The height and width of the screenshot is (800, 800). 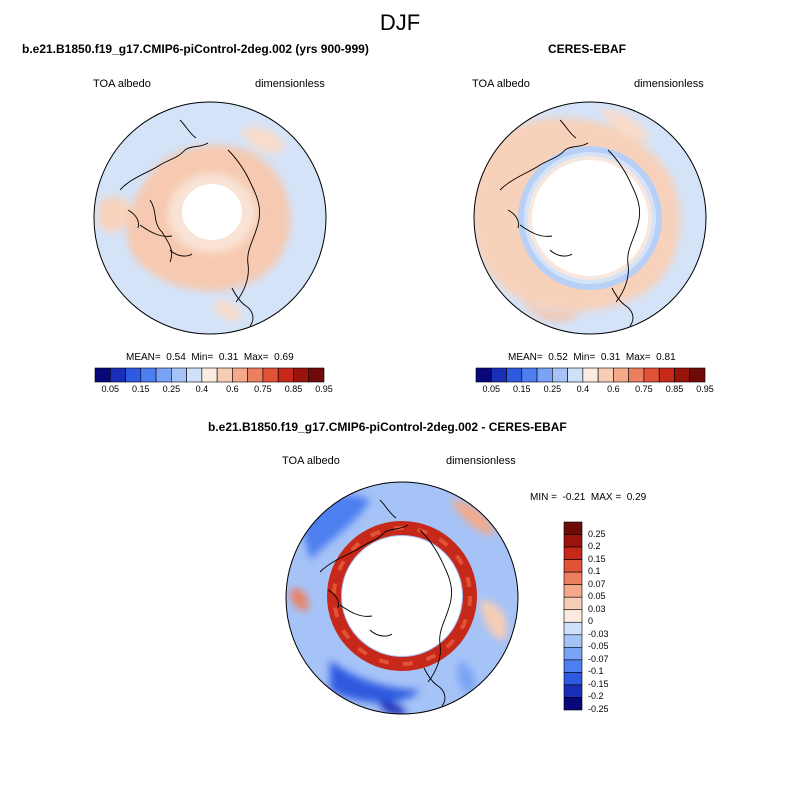 I want to click on colorbar-tick-label: 0.2, so click(x=594, y=546).